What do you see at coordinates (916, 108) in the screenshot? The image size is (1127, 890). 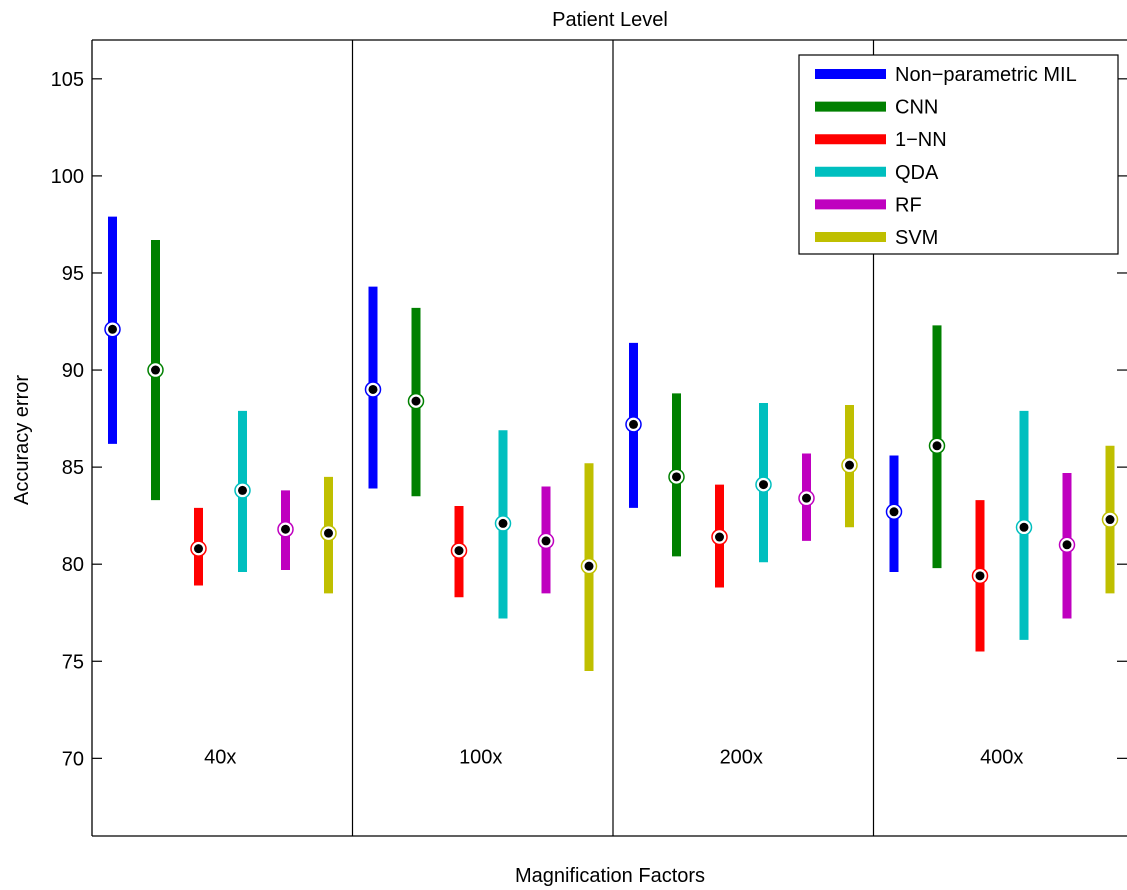 I see `legend-label: CNN` at bounding box center [916, 108].